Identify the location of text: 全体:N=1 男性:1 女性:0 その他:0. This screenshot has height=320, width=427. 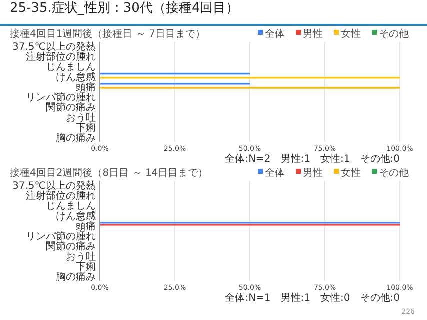
(312, 298).